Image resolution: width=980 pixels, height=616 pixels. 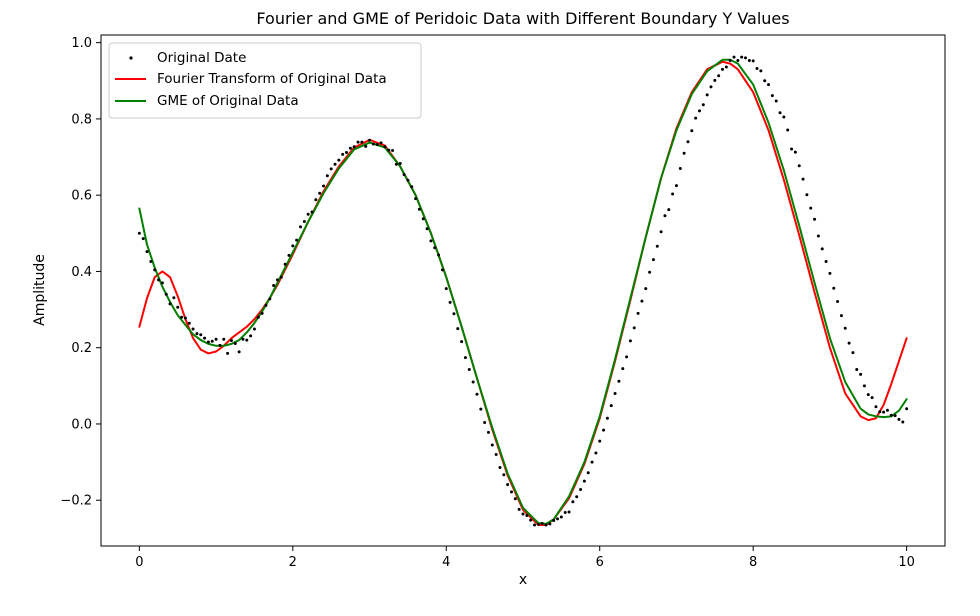 I want to click on y-tick-label: 1.0, so click(x=81, y=43).